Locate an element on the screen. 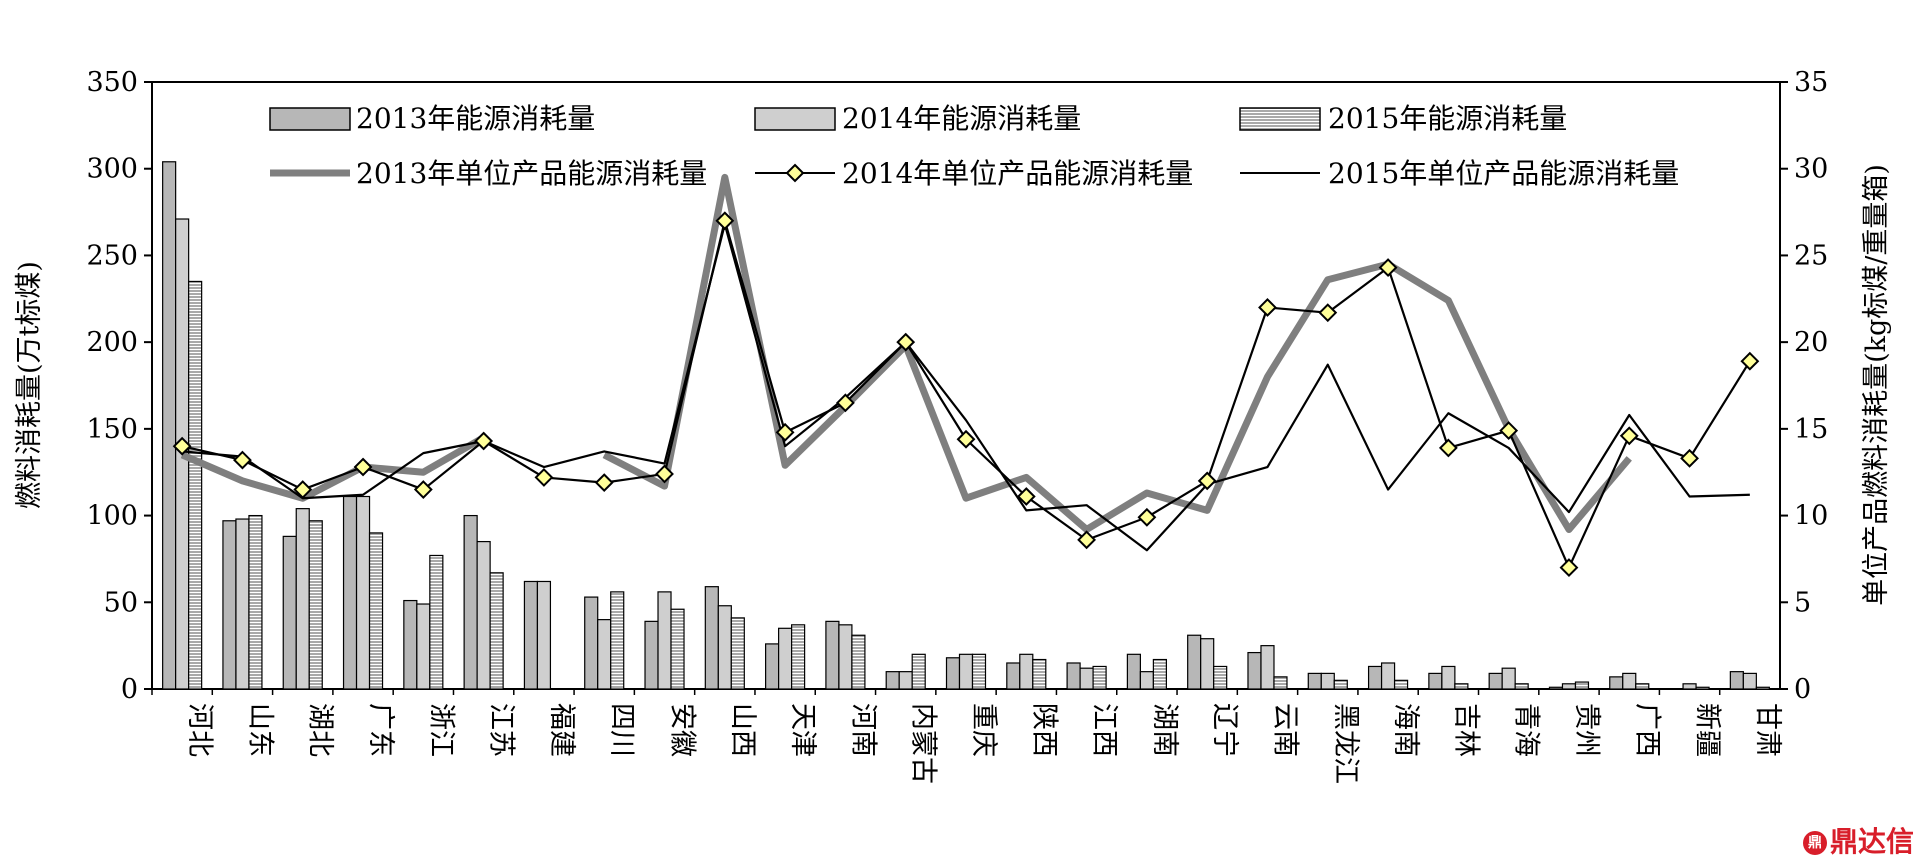  x-tick-label: 内蒙古 is located at coordinates (923, 743).